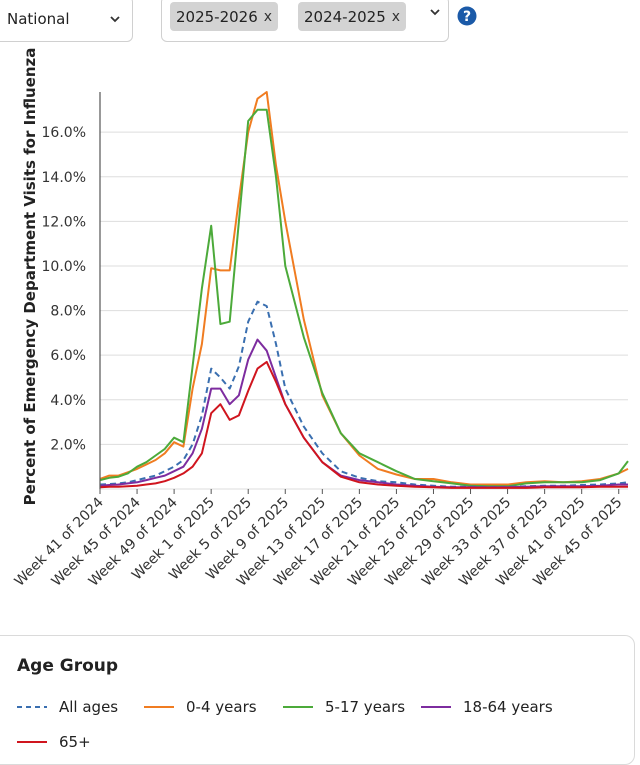 The image size is (640, 765). What do you see at coordinates (68, 401) in the screenshot?
I see `y-tick-label: 4.0%` at bounding box center [68, 401].